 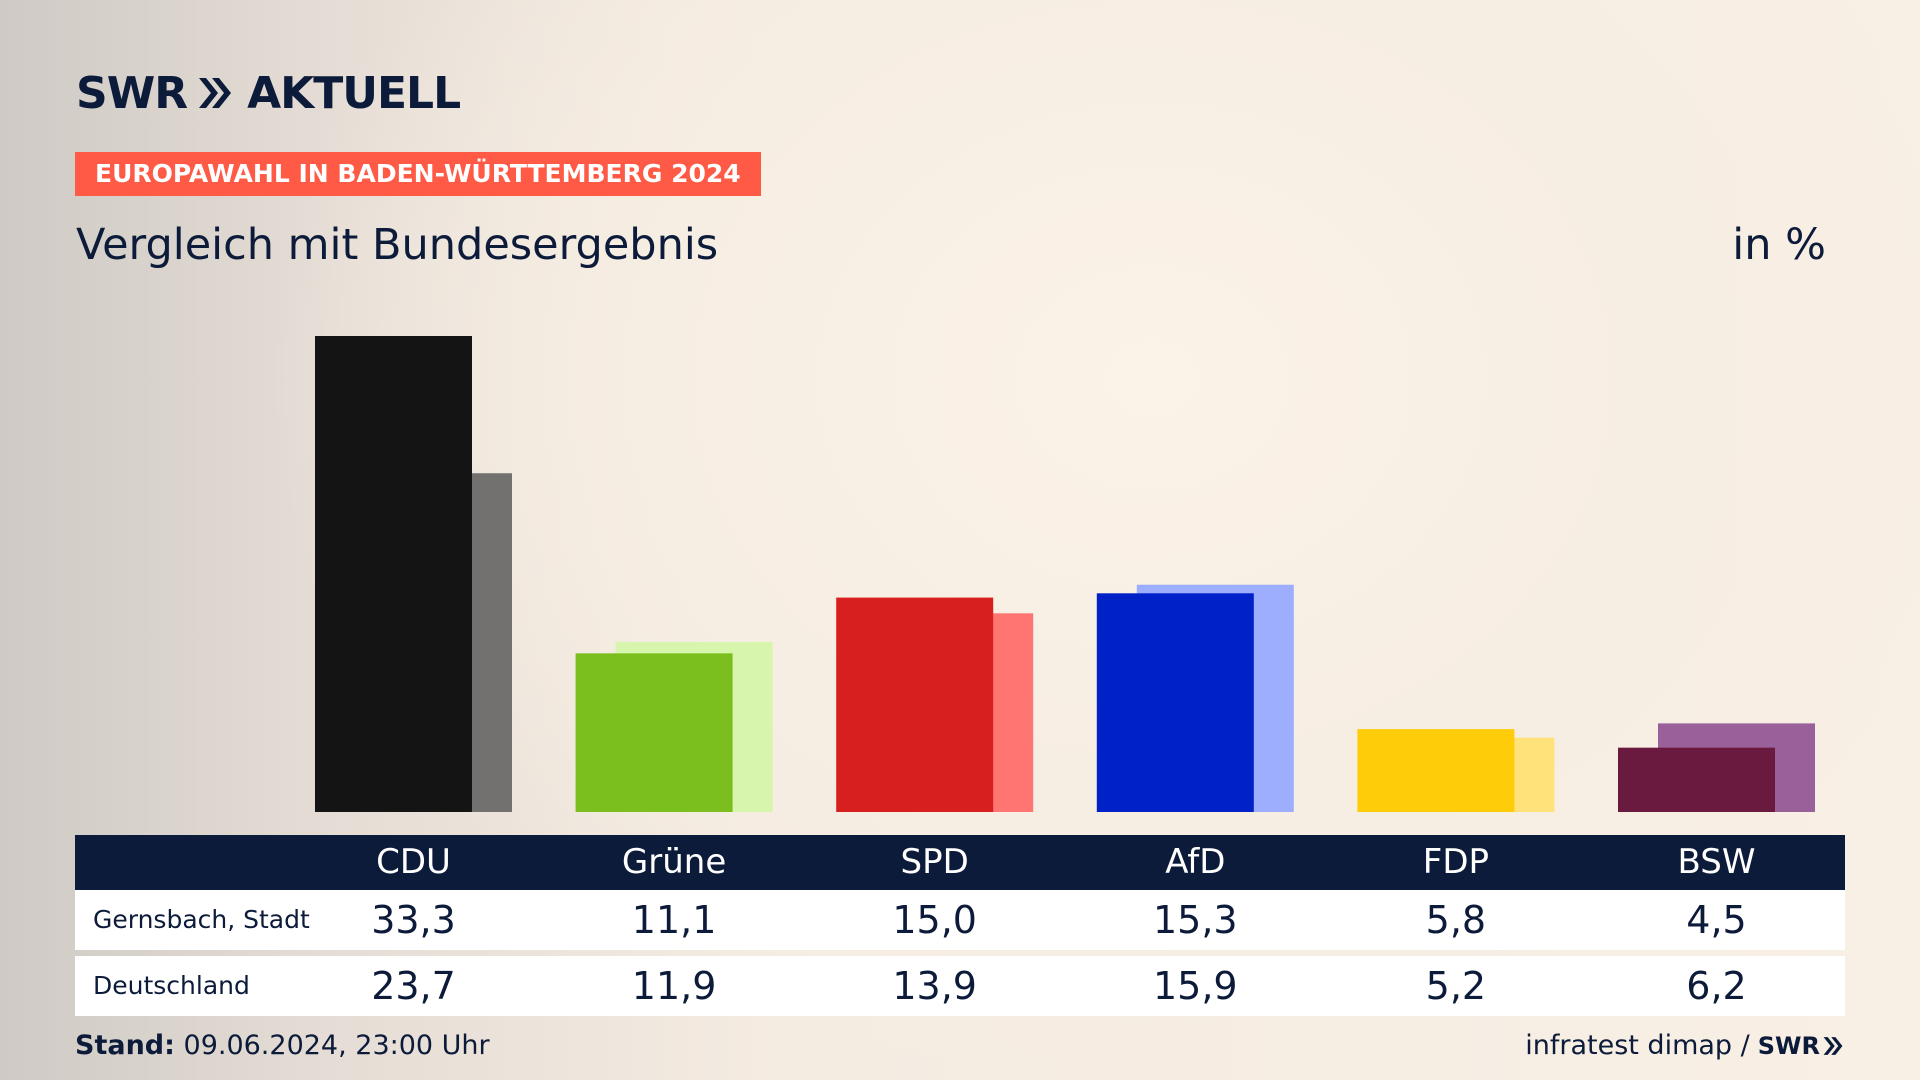 What do you see at coordinates (1456, 862) in the screenshot?
I see `header-fdp: FDP` at bounding box center [1456, 862].